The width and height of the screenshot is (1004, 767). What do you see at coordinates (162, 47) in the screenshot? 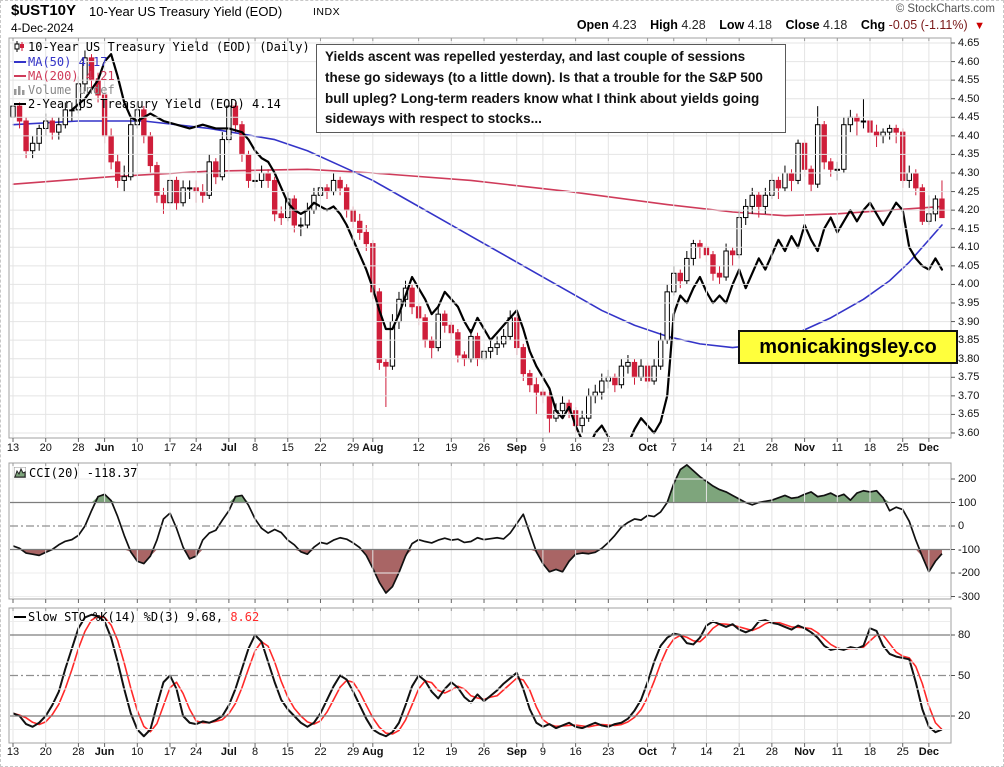
I see `legend-price-title: 10-Year US Treasury Yield (EOD) (Daily)` at bounding box center [162, 47].